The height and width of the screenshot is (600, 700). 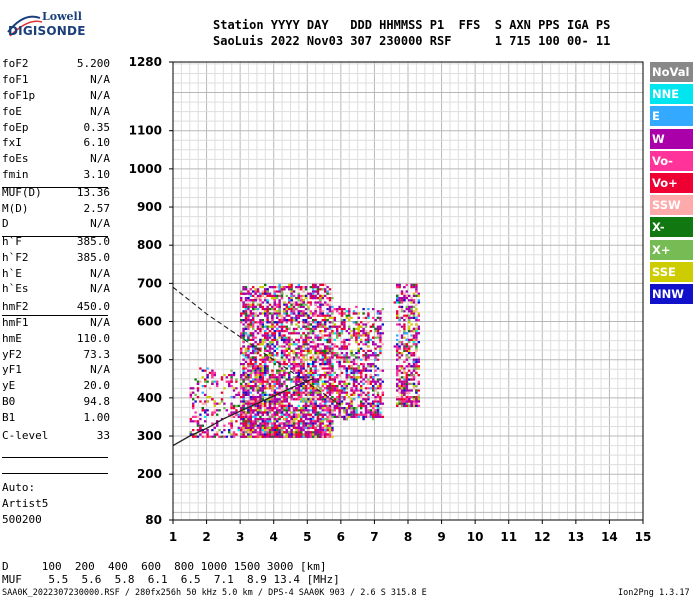 I want to click on param-value: N/A, so click(x=100, y=322).